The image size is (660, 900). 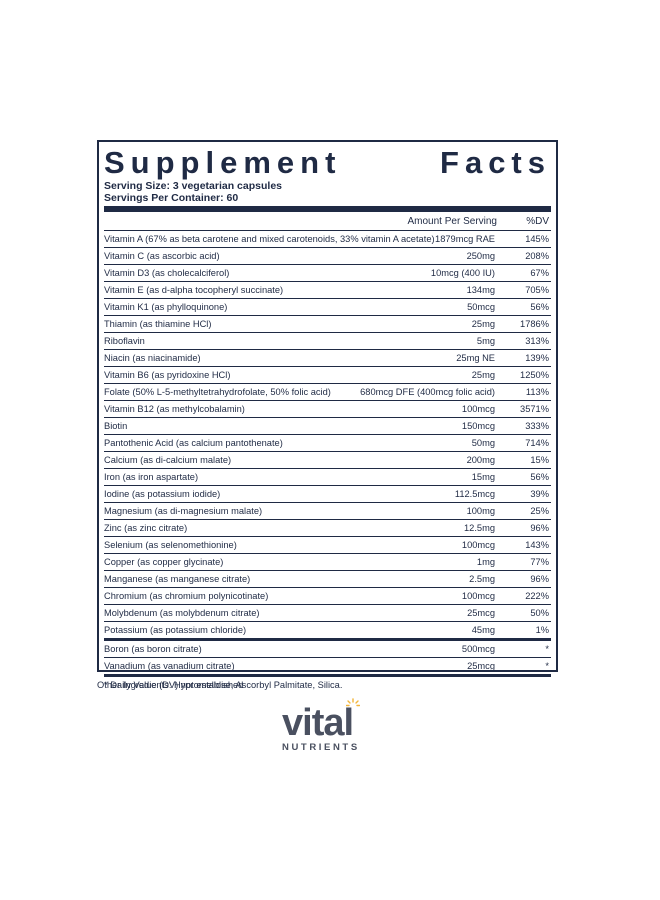 I want to click on nutrient-row: Biotin 150mcg 333%, so click(x=327, y=426).